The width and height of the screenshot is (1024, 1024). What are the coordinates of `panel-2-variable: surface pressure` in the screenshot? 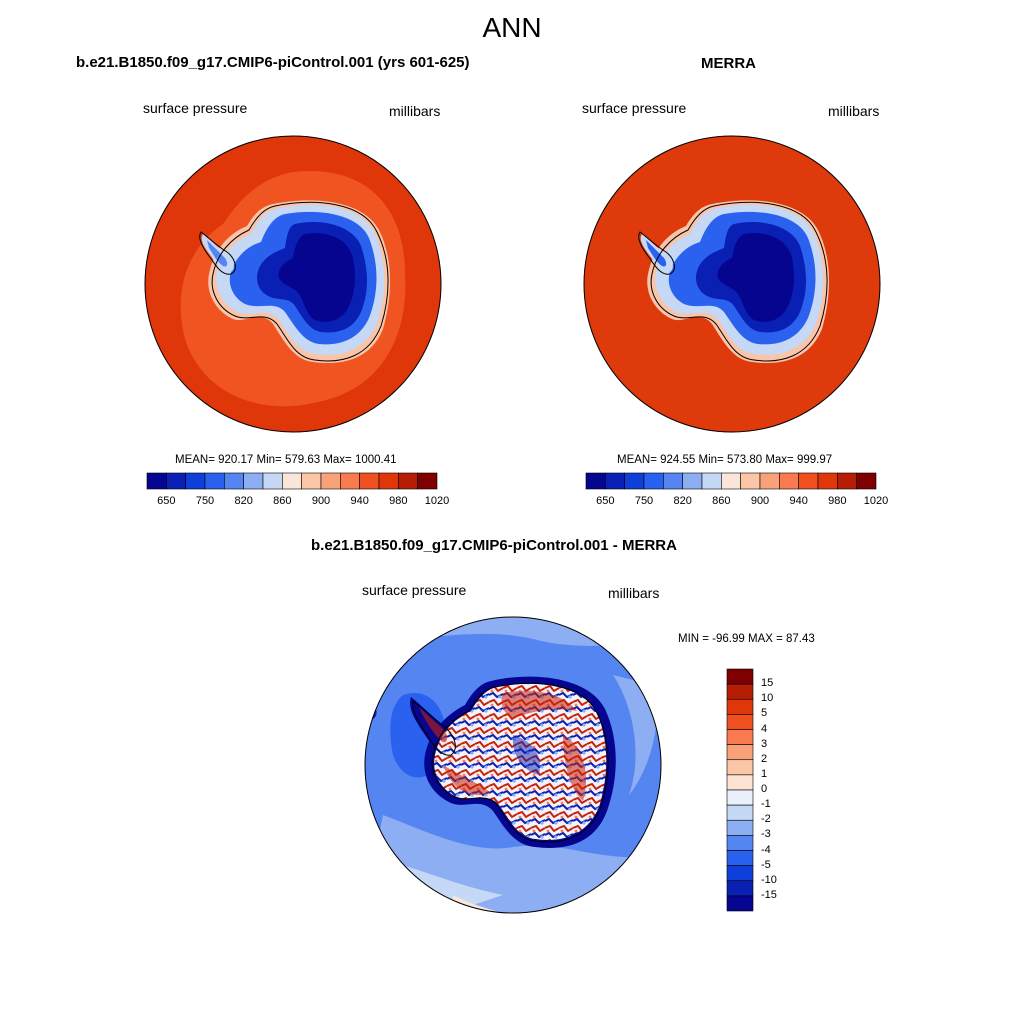 It's located at (634, 108).